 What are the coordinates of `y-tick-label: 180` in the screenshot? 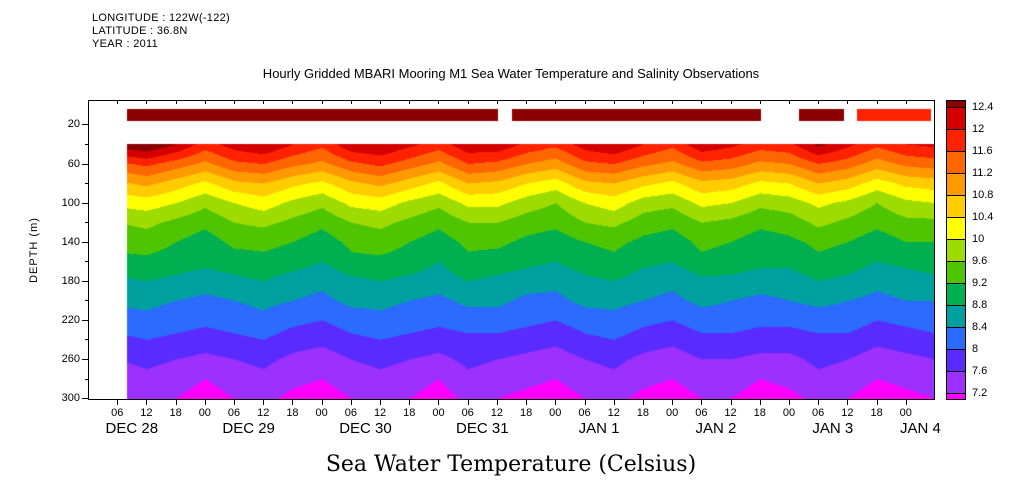 It's located at (70, 280).